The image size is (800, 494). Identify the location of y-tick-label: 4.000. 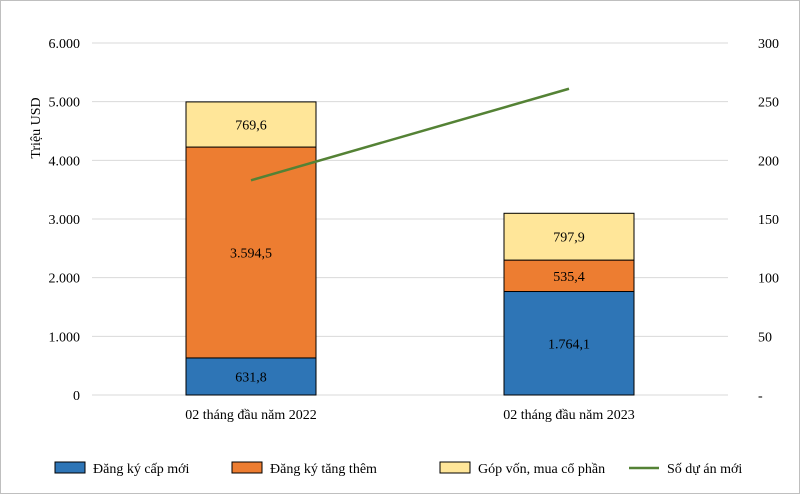
(65, 161).